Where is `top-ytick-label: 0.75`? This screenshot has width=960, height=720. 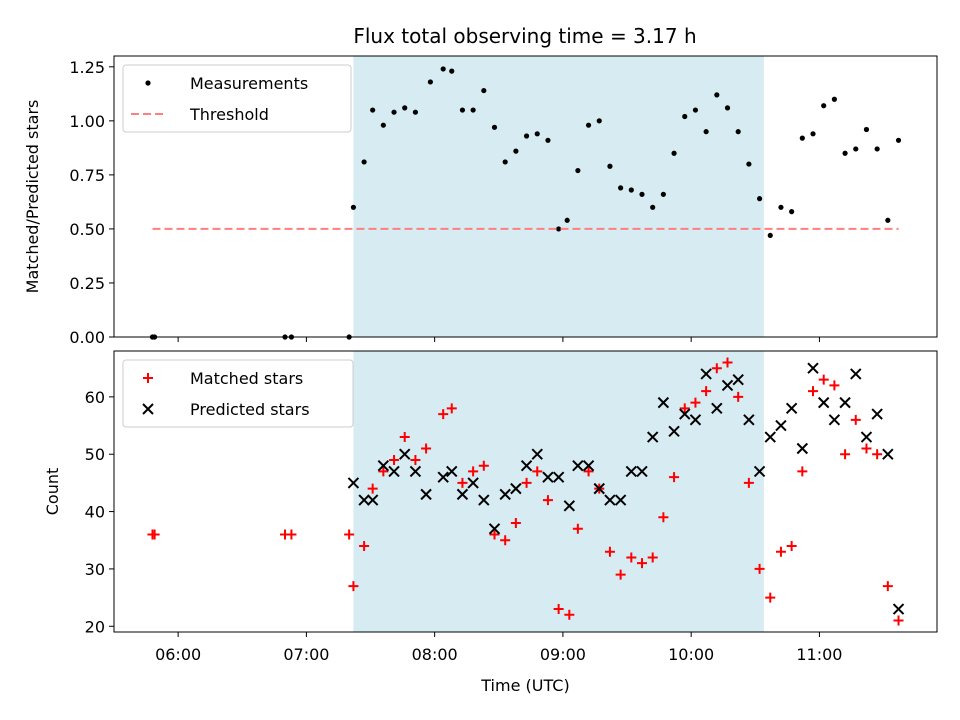 top-ytick-label: 0.75 is located at coordinates (87, 175).